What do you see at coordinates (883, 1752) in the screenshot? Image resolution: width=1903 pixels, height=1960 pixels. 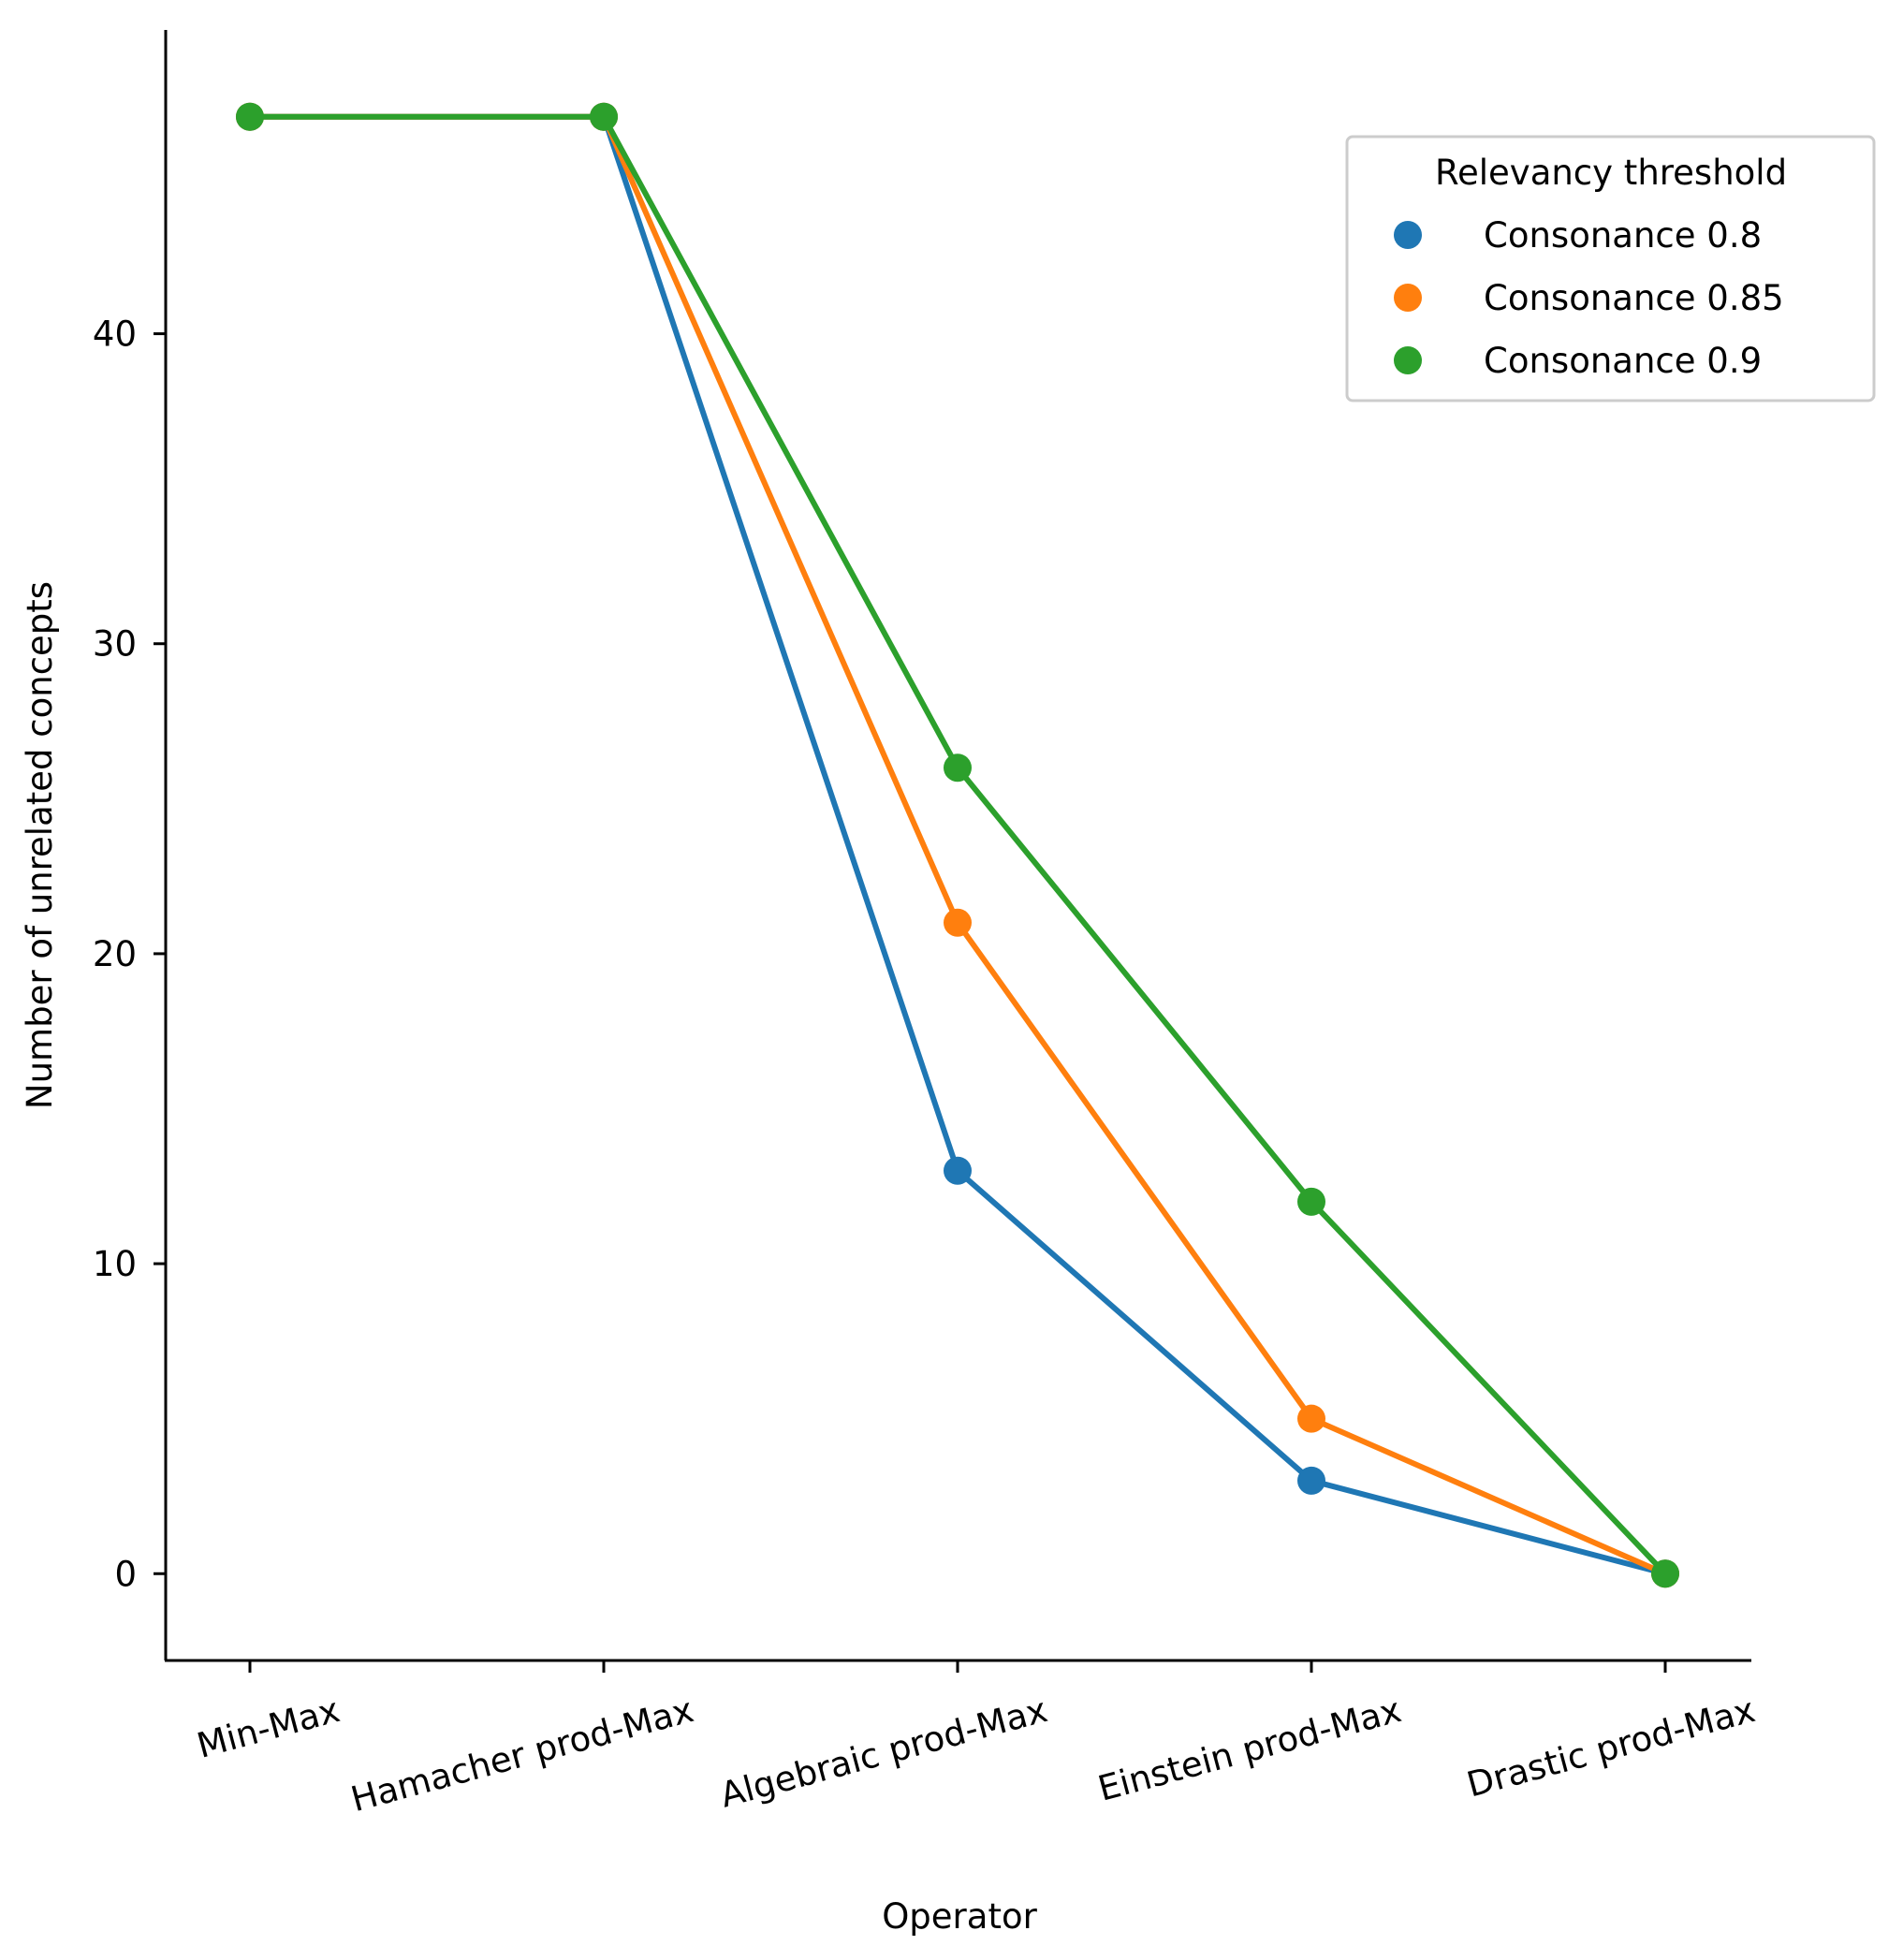 I see `x-tick-label: Algebraic prod-Max` at bounding box center [883, 1752].